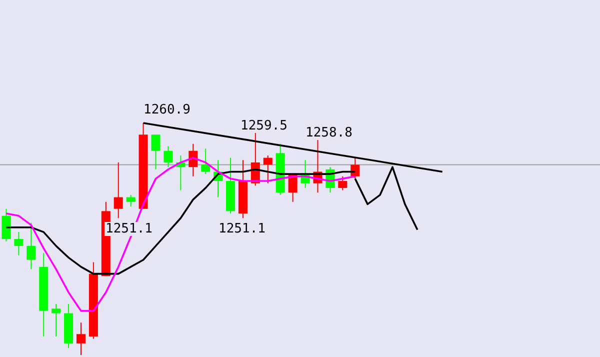 The width and height of the screenshot is (600, 357). Describe the element at coordinates (329, 132) in the screenshot. I see `annotation: 1258.8` at that location.